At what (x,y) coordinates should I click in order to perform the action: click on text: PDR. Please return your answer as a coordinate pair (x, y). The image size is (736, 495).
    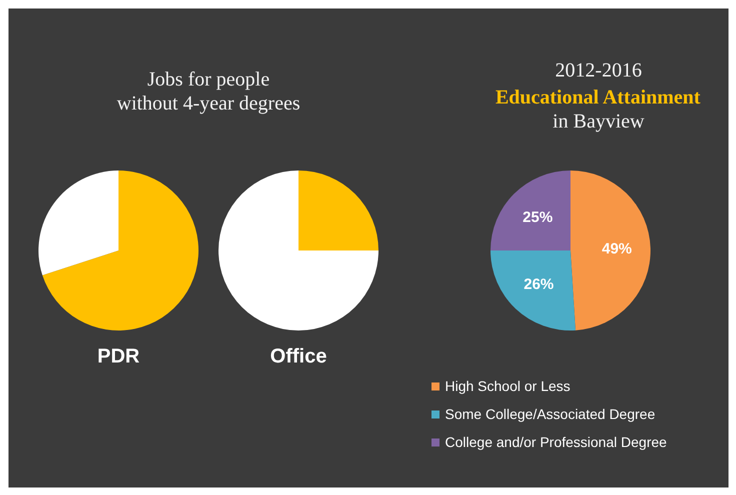
    Looking at the image, I should click on (118, 357).